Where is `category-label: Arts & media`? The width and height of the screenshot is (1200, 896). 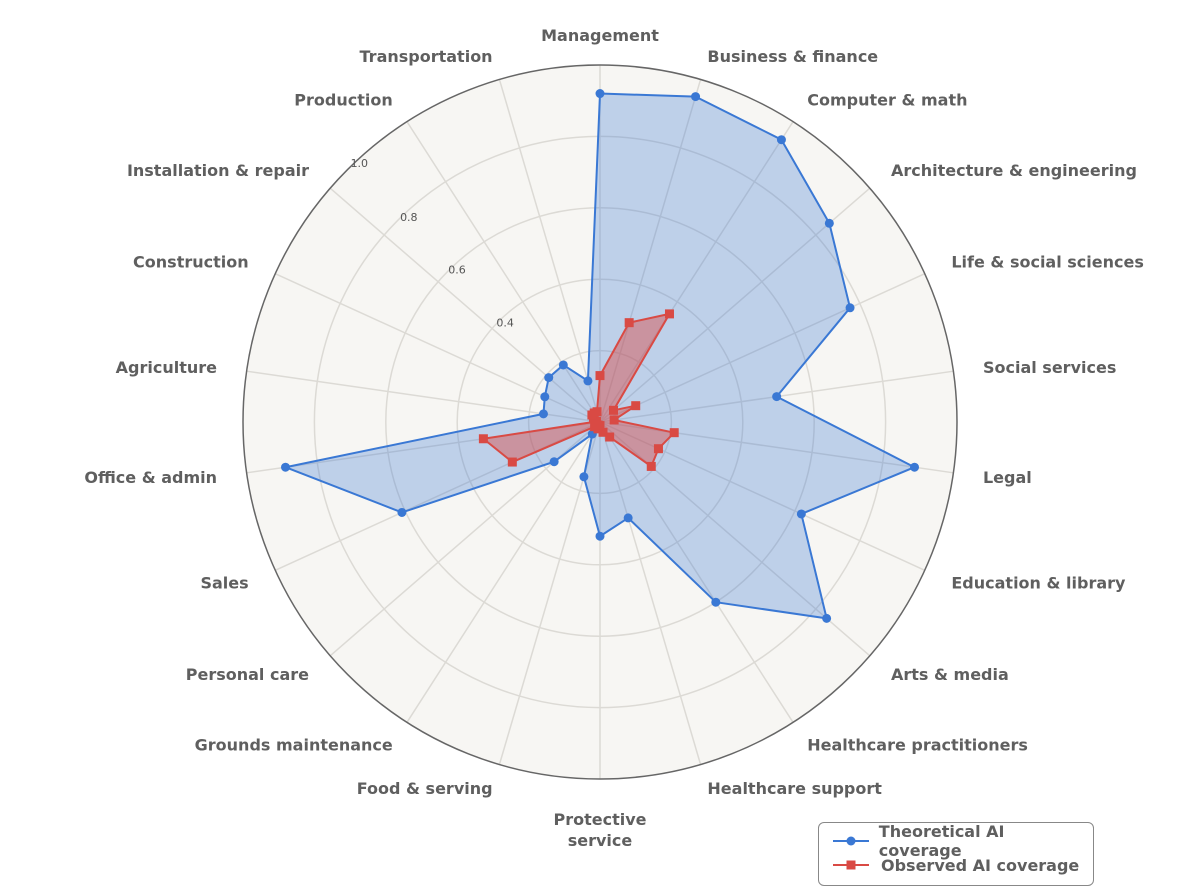
category-label: Arts & media is located at coordinates (950, 674).